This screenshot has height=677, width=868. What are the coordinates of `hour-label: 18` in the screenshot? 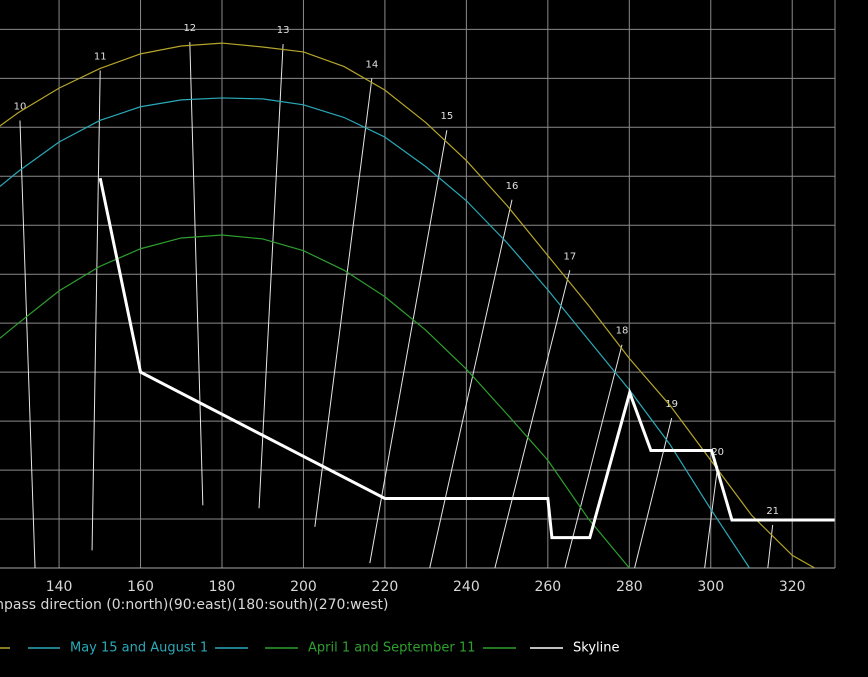 It's located at (622, 331).